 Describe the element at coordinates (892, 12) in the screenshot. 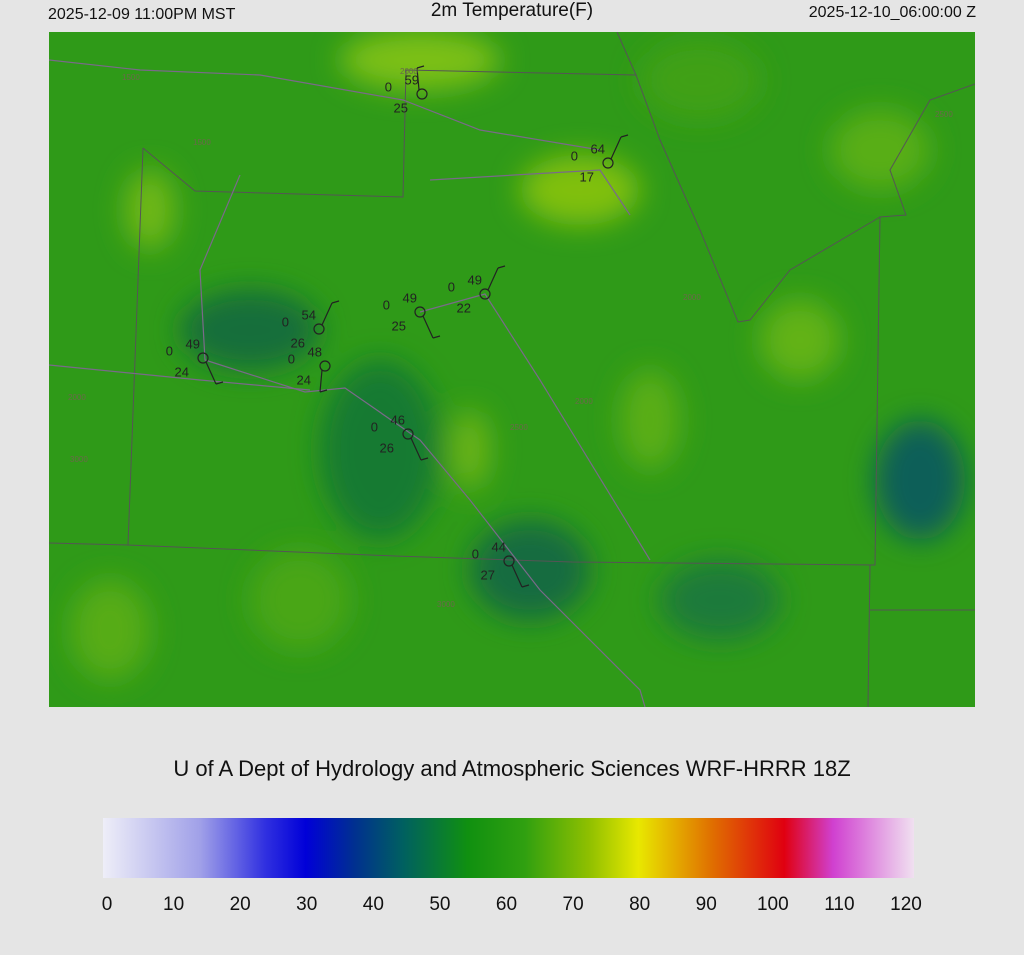

I see `valid-utc: 2025-12-10_06:00:00 Z` at that location.